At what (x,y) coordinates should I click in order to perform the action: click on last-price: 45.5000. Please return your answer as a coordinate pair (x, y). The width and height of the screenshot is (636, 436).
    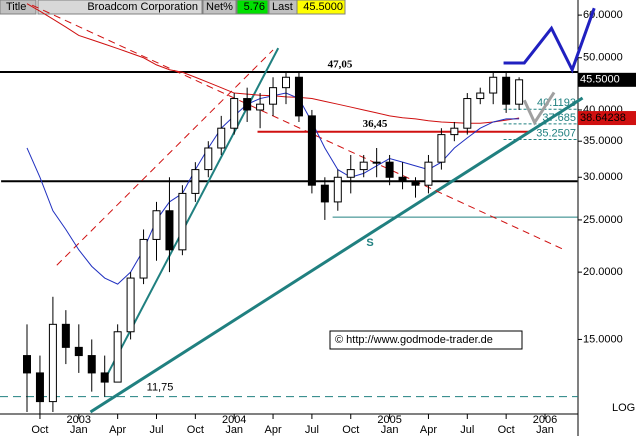
    Looking at the image, I should click on (600, 80).